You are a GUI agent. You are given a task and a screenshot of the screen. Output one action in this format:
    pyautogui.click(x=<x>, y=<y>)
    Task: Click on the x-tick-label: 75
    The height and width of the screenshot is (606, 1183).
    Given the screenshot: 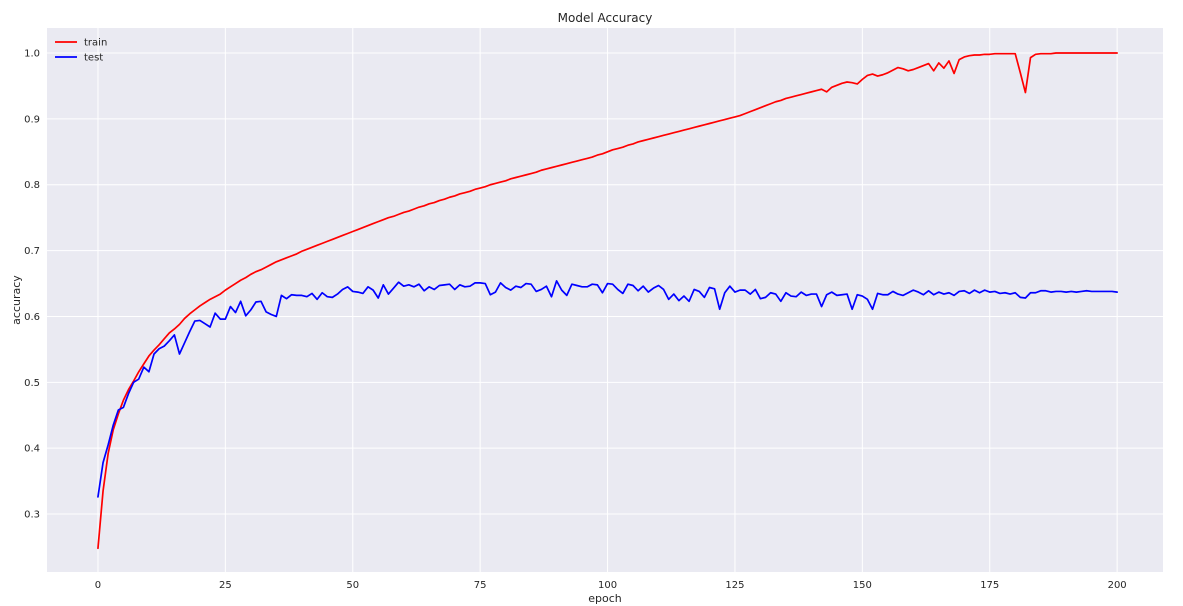 What is the action you would take?
    pyautogui.click(x=480, y=585)
    